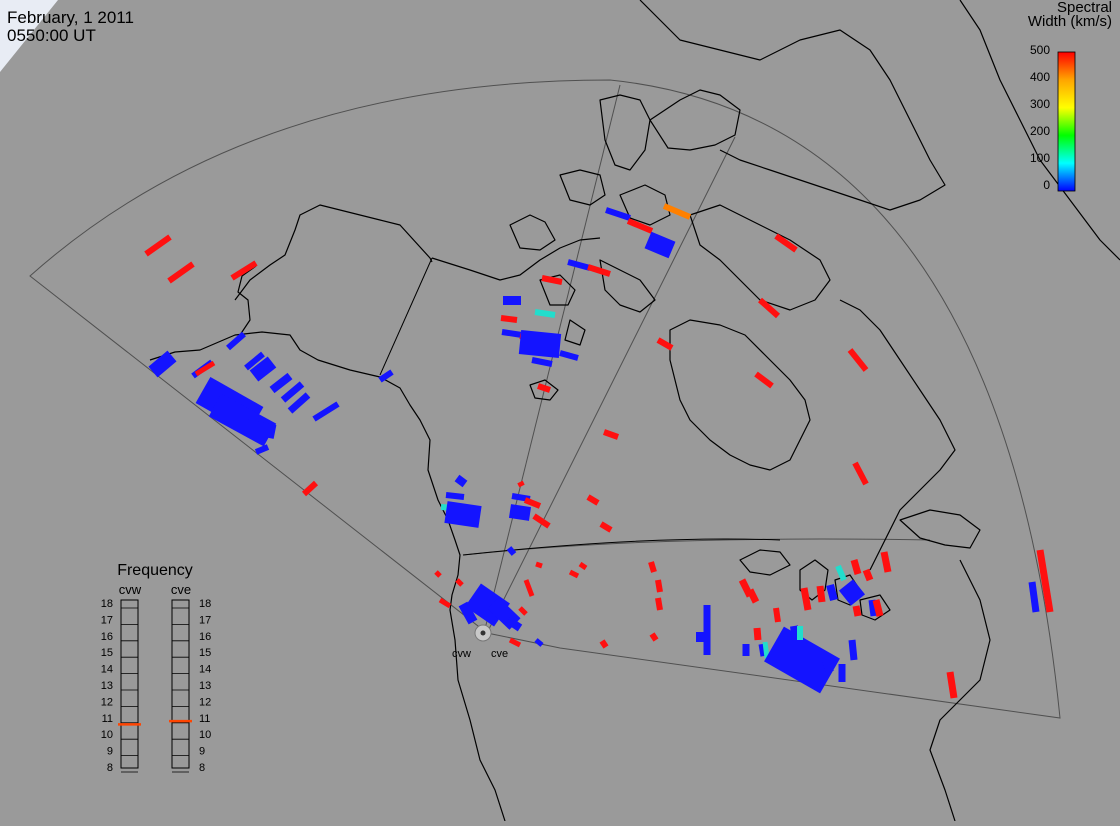 This screenshot has height=826, width=1120. I want to click on frequency-tick-cve: 10, so click(205, 735).